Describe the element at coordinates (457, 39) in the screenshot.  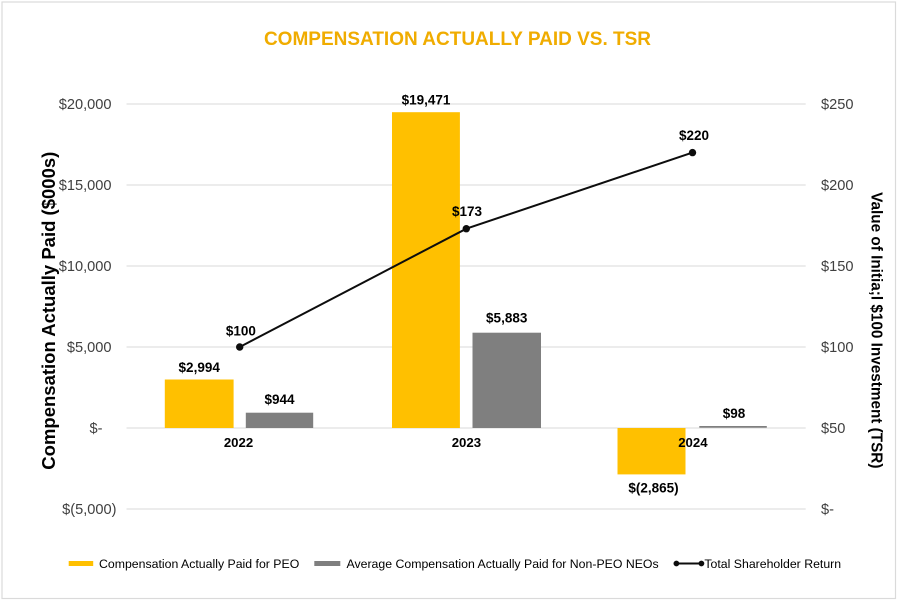
I see `svg-text:COMPENSATION ACTUALLY PAID VS.: COMPENSATION ACTUALLY PAID VS. TSR` at that location.